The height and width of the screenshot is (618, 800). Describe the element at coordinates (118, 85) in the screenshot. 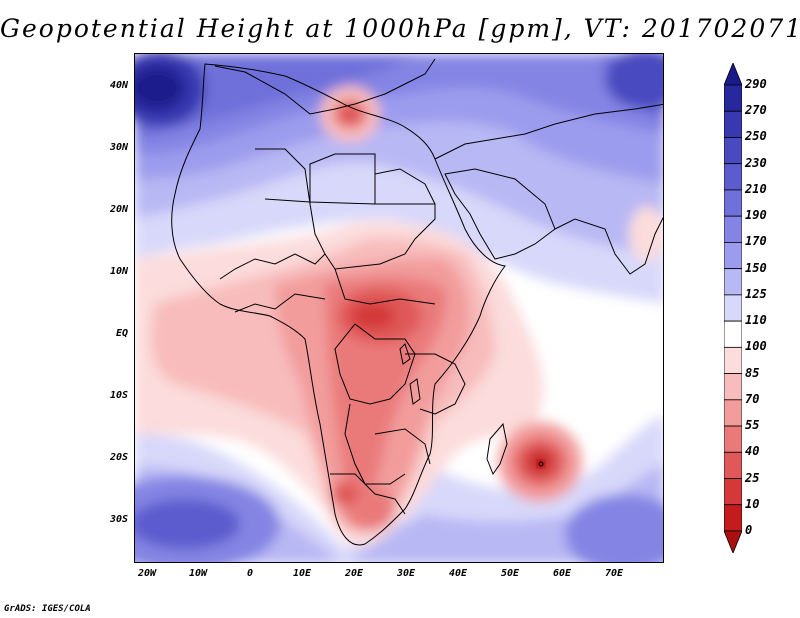

I see `lat-label: 40N` at that location.